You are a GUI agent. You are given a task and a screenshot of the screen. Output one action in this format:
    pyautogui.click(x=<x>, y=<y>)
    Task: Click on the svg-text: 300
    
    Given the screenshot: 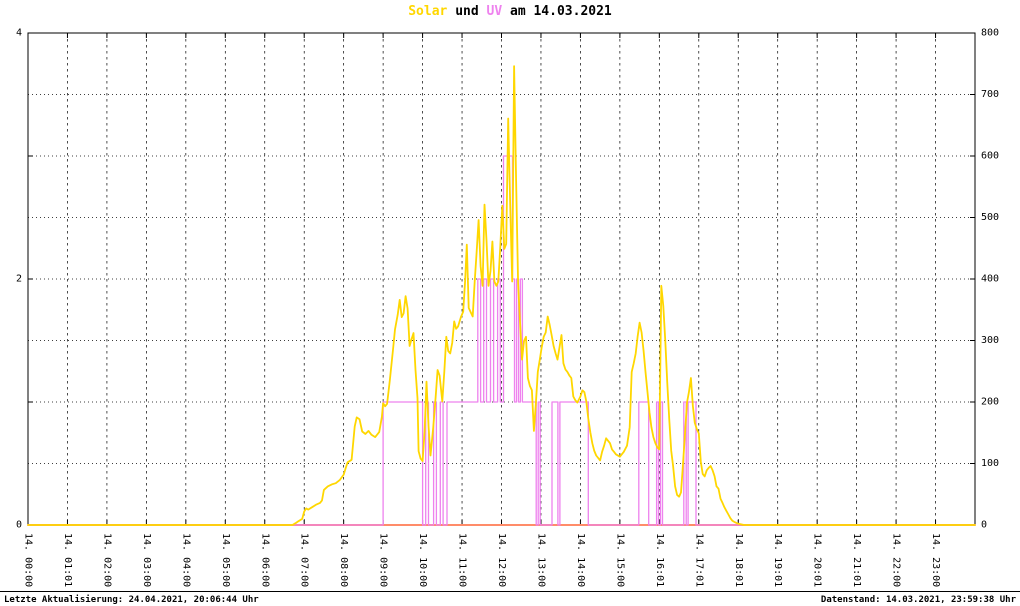 What is the action you would take?
    pyautogui.click(x=990, y=340)
    